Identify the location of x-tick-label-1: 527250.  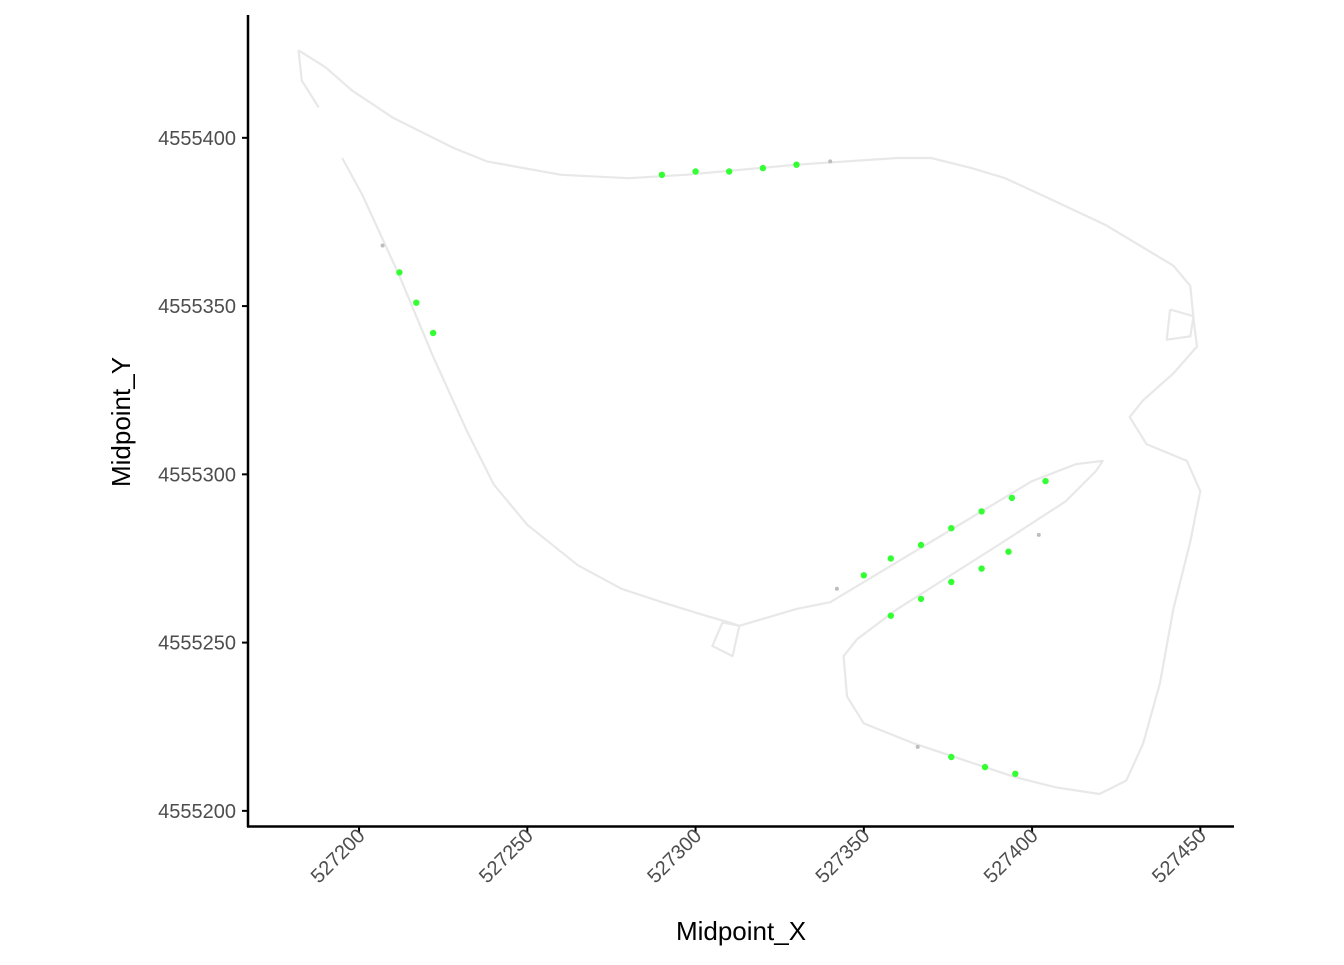
(506, 856).